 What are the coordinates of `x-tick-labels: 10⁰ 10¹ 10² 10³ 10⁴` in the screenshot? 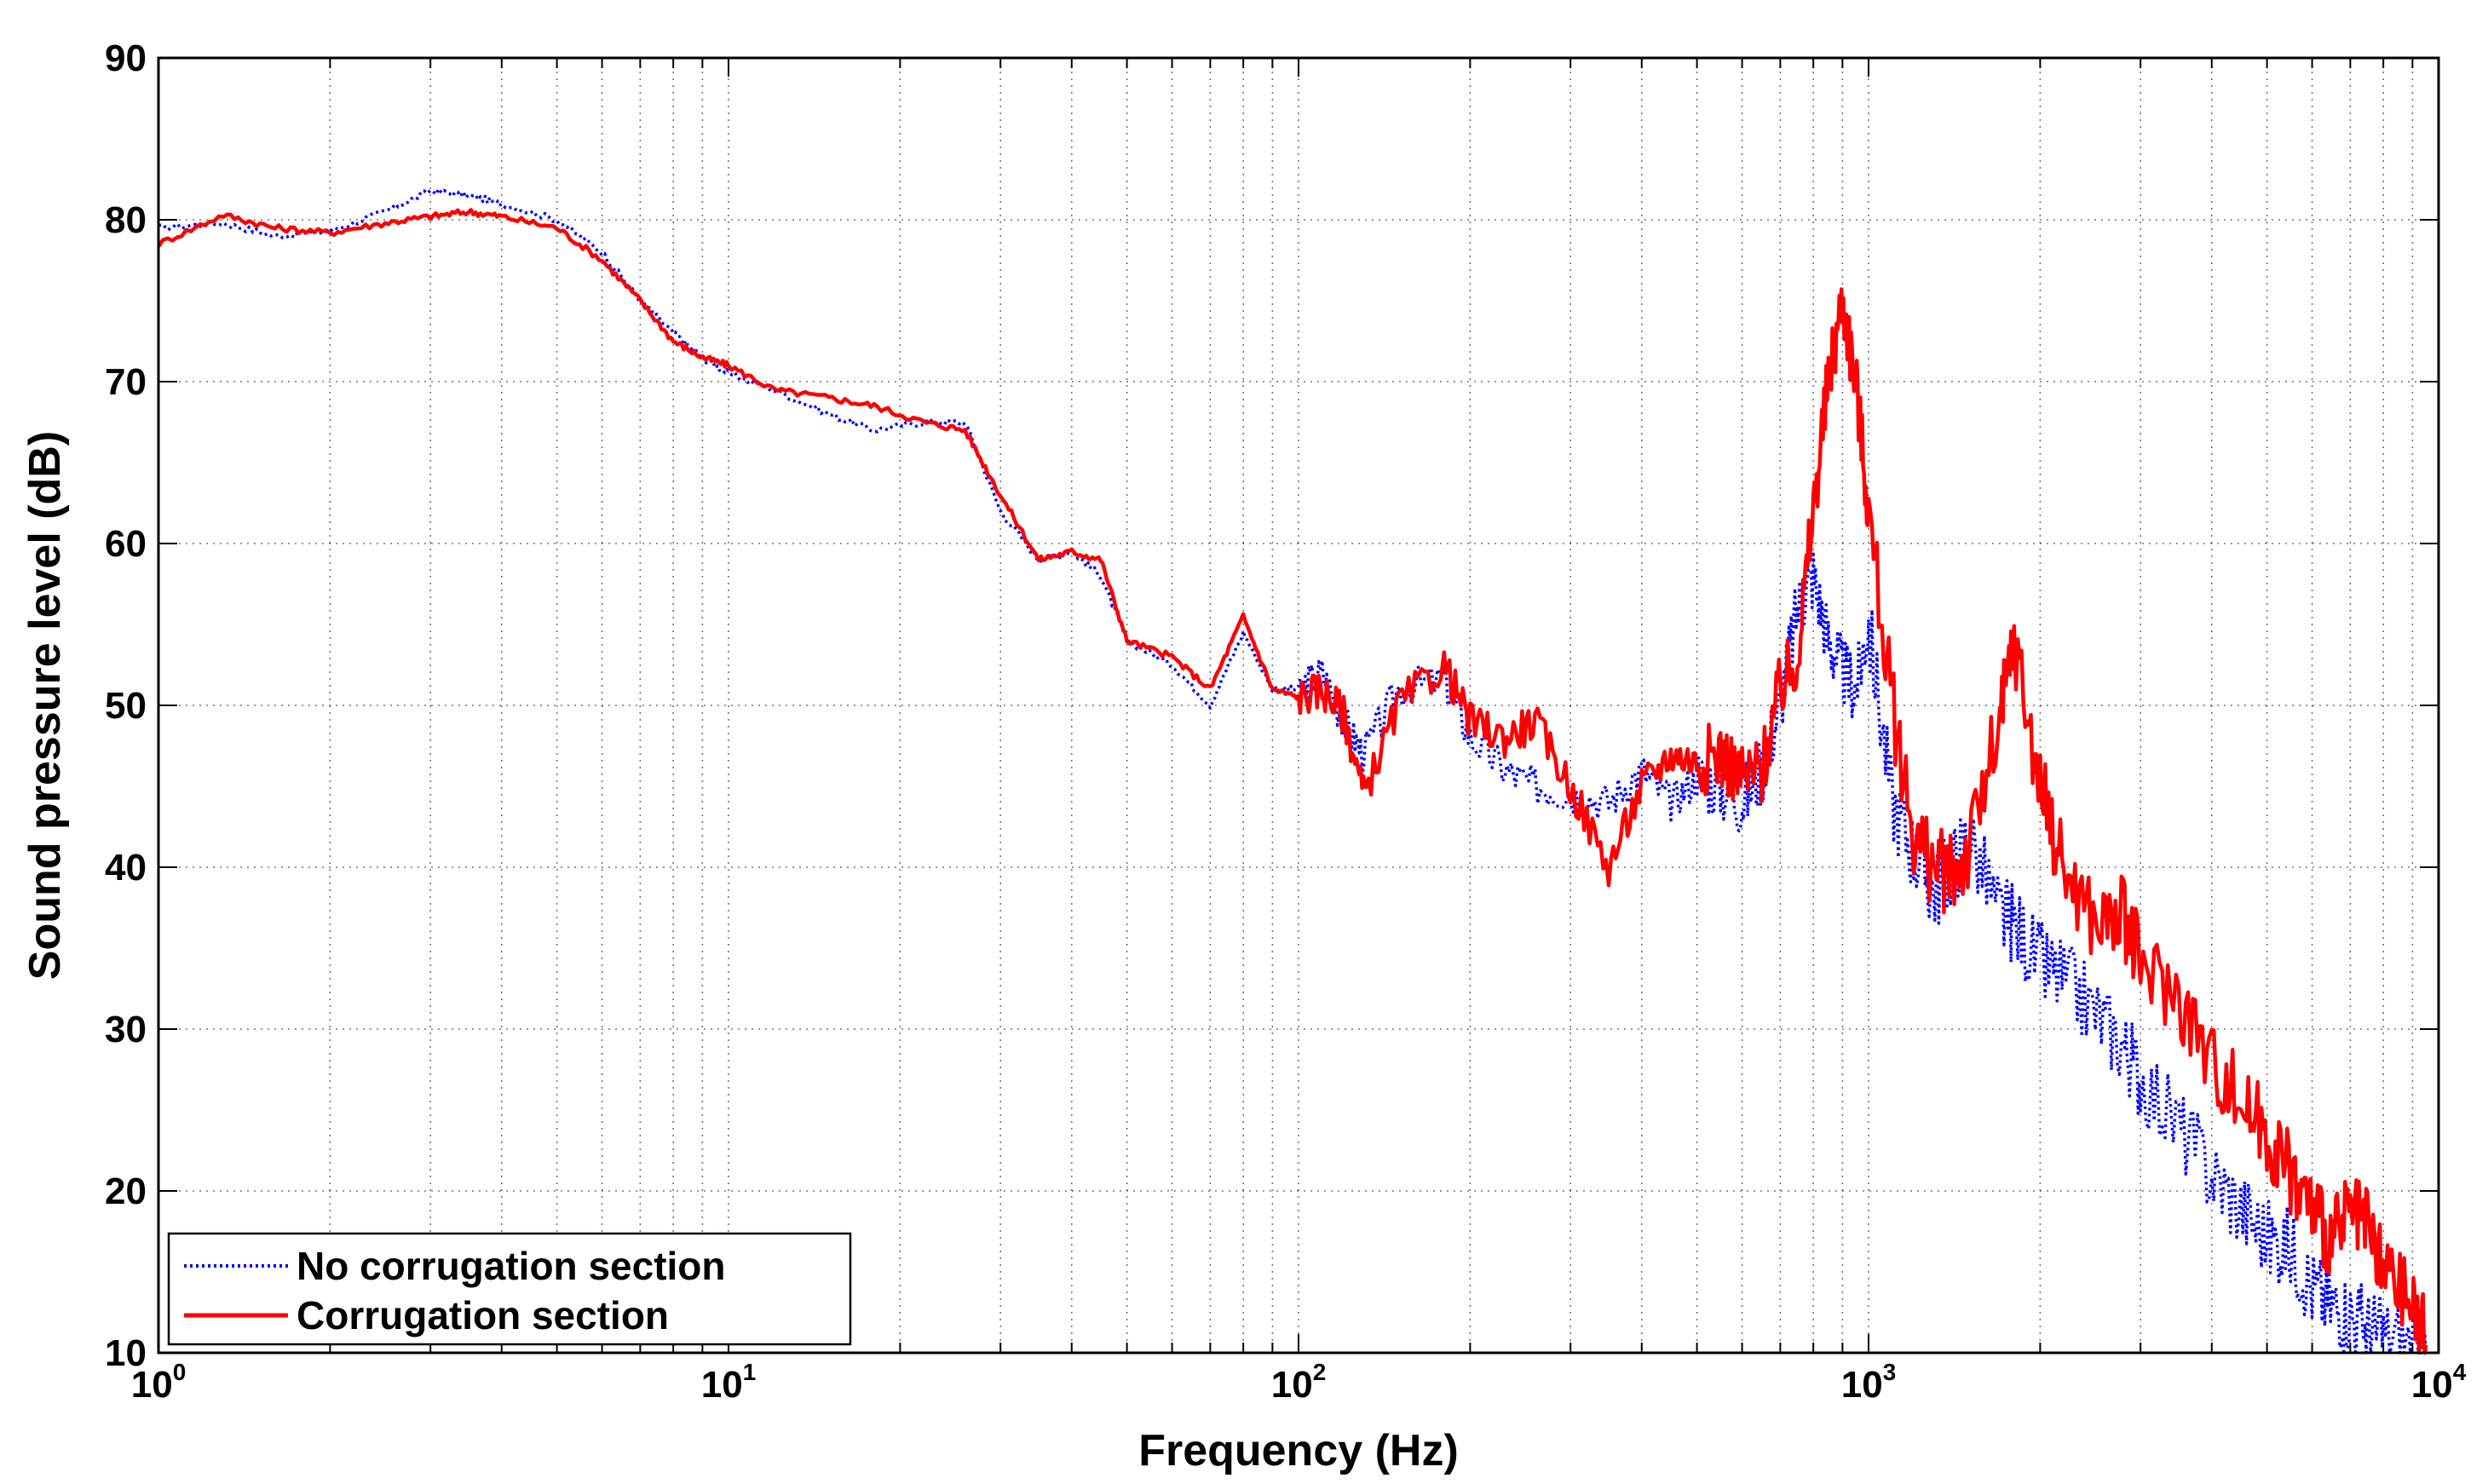 It's located at (1299, 1382).